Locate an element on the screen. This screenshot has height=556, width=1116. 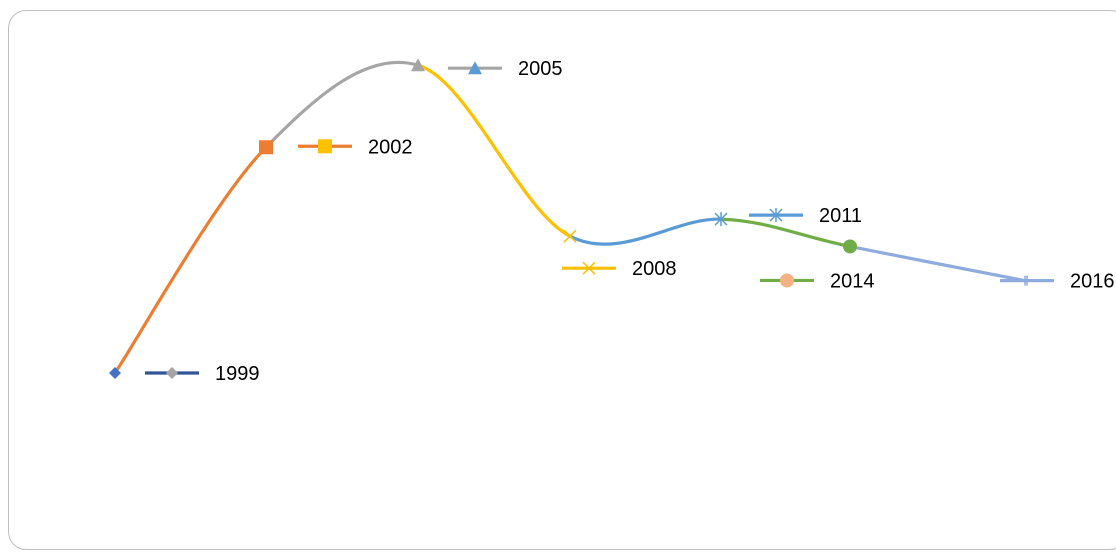
data-point-2002 is located at coordinates (266, 147).